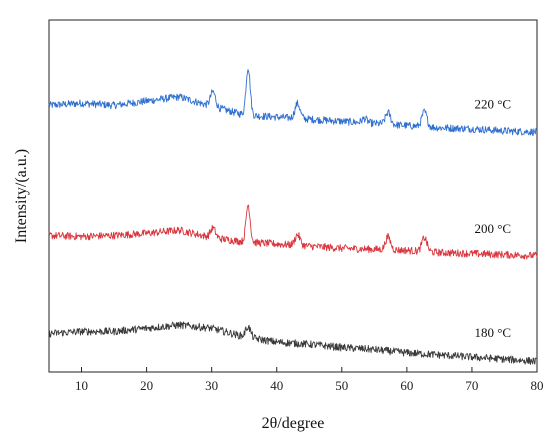 The image size is (550, 442). Describe the element at coordinates (341, 385) in the screenshot. I see `x-tick-label-50: 50` at that location.